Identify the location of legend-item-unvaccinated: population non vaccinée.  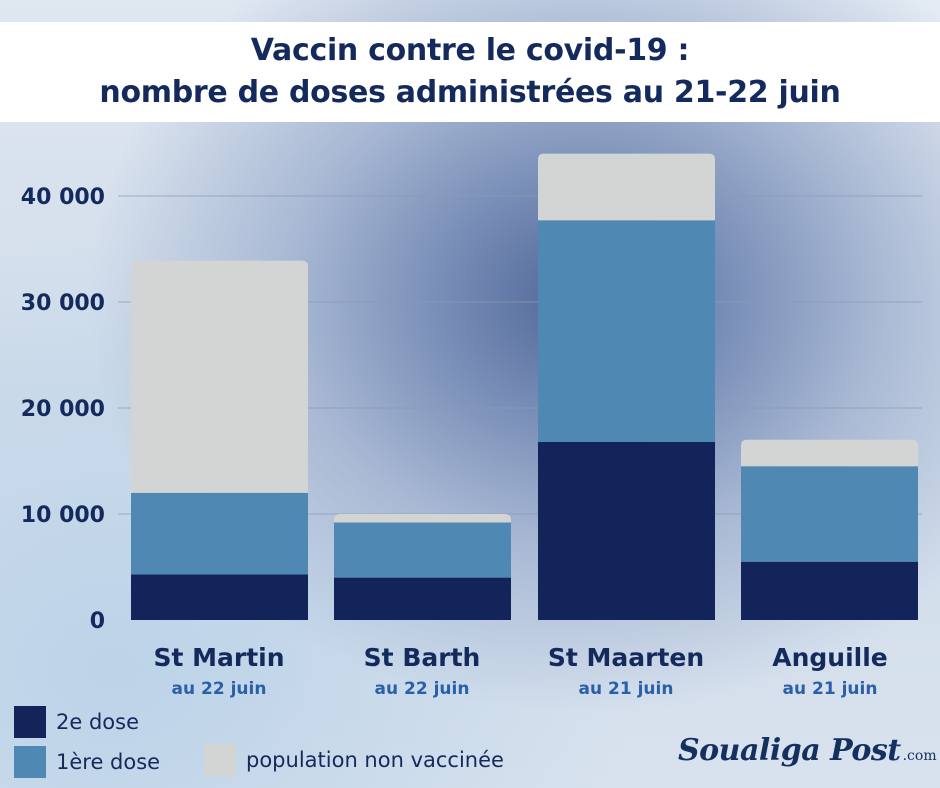
(354, 760).